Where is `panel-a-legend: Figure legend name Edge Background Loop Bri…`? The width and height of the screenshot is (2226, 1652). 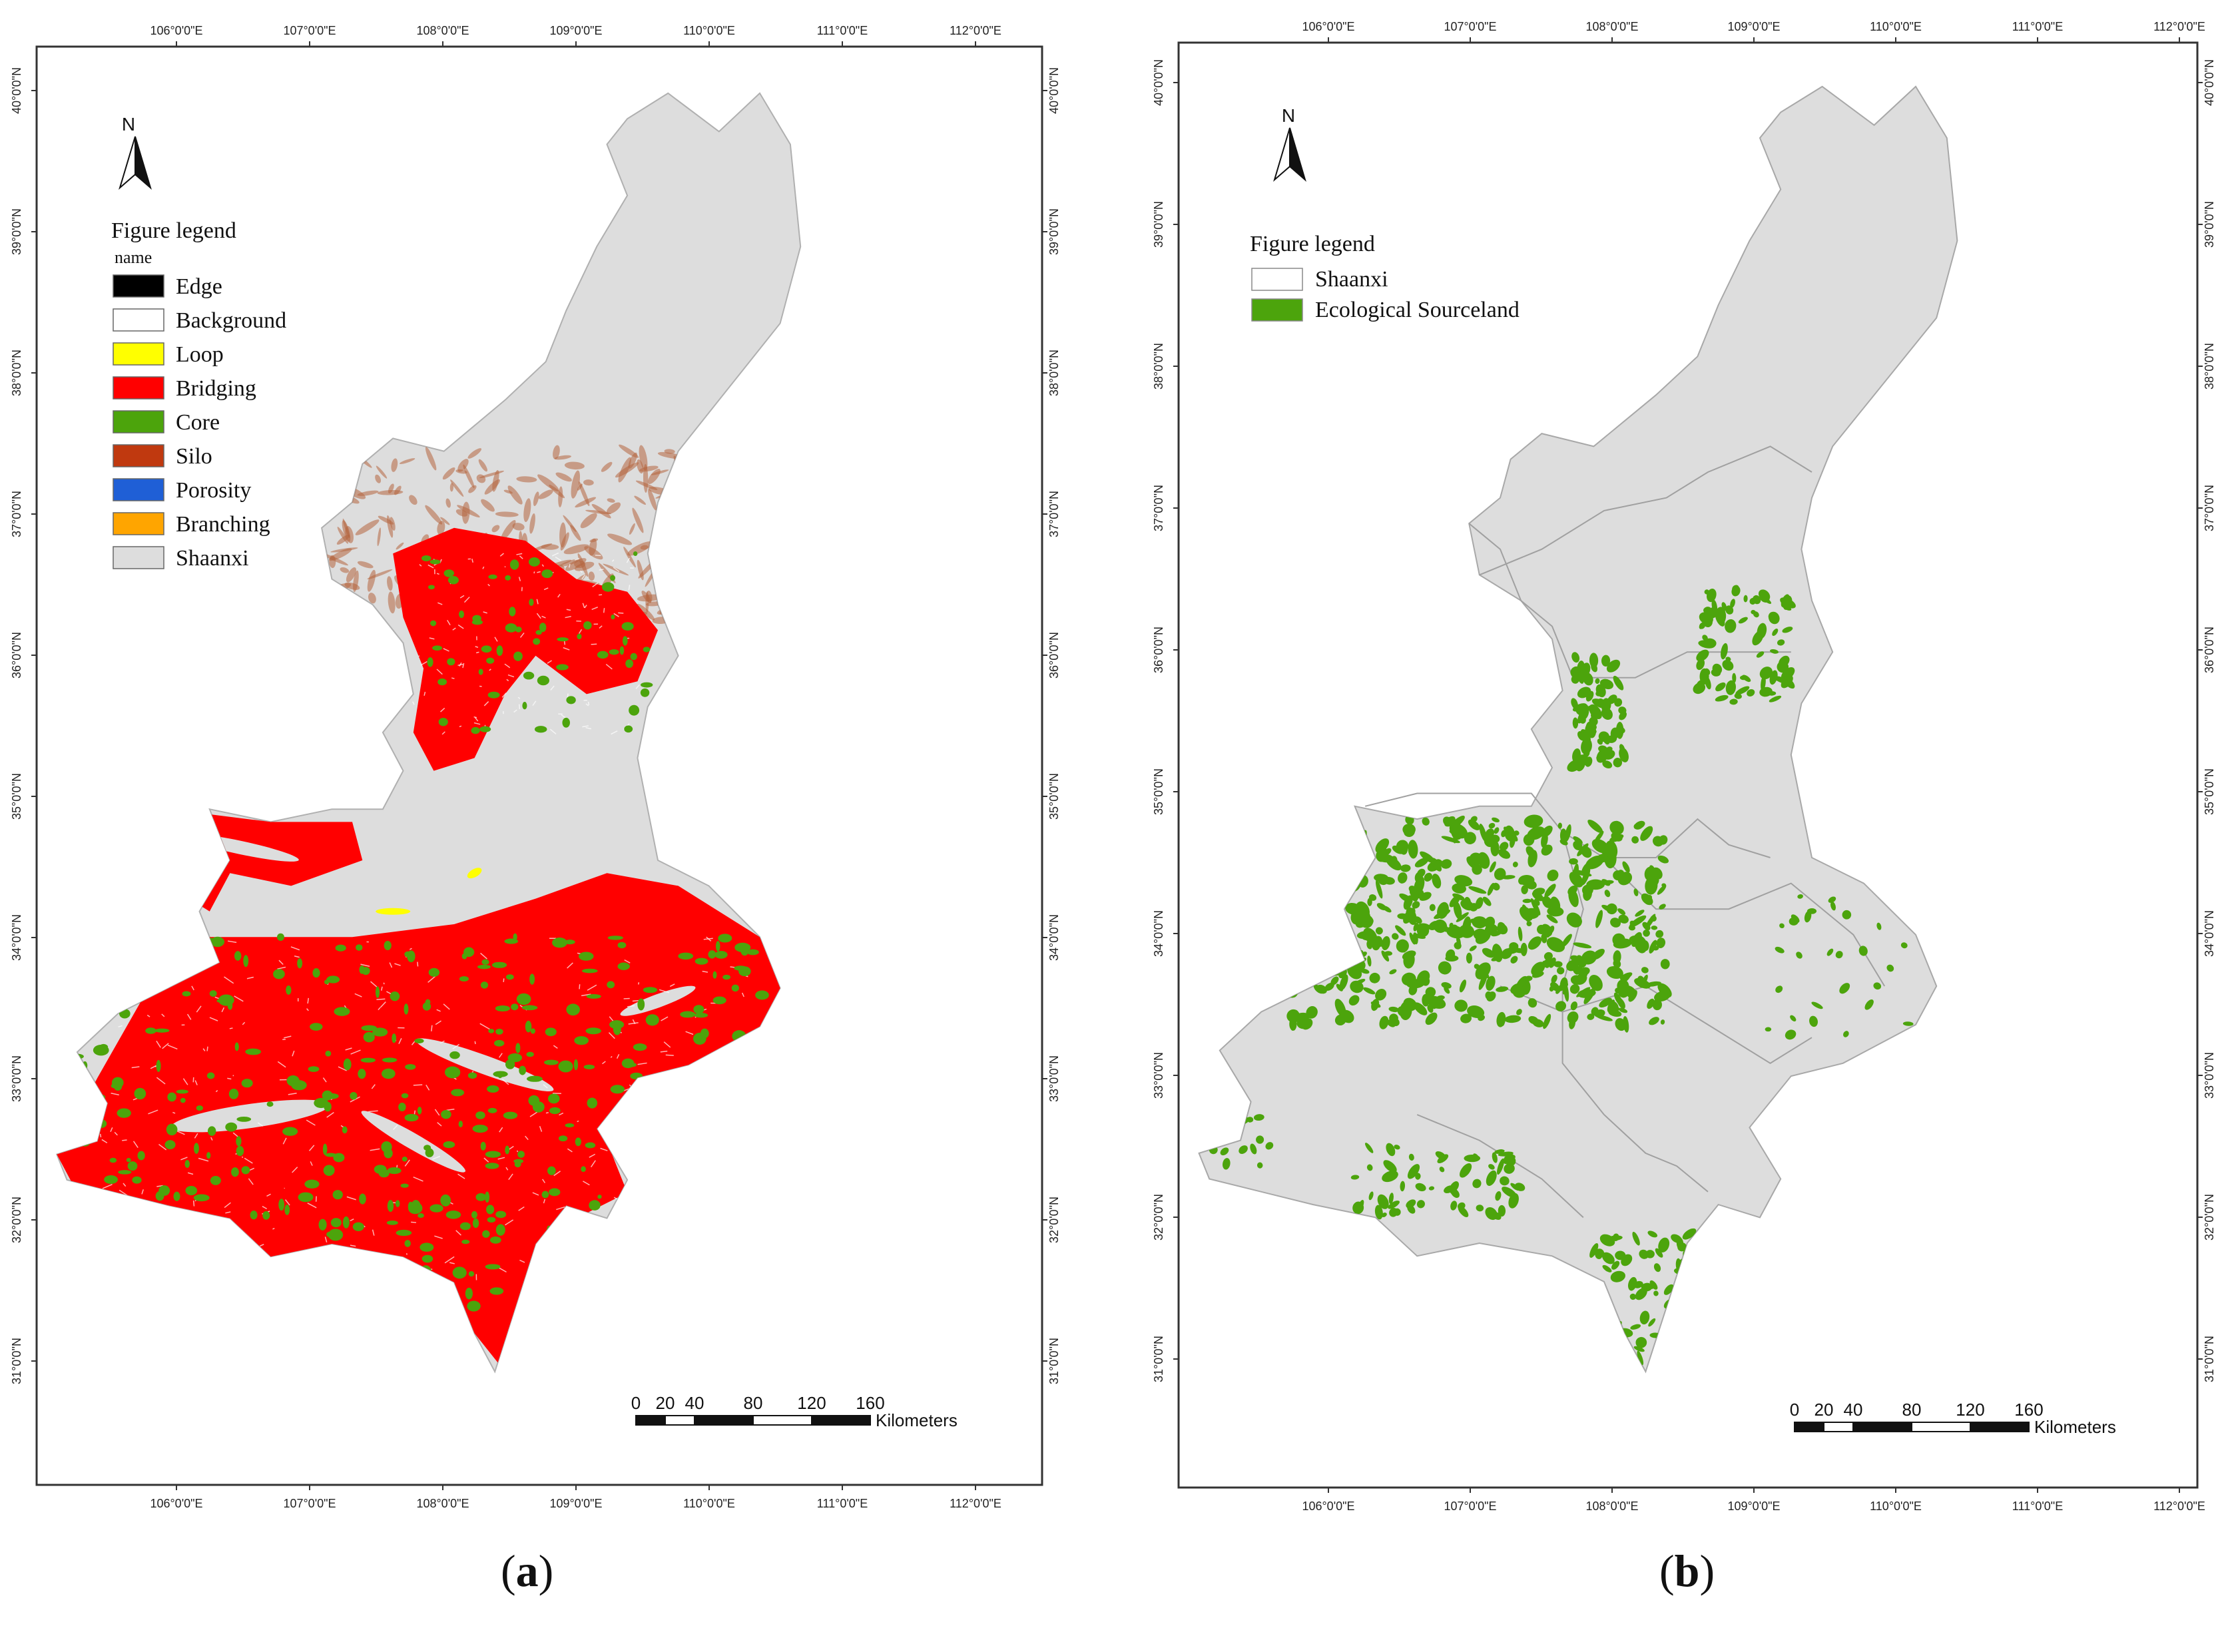
panel-a-legend: Figure legend name Edge Background Loop Bri… is located at coordinates (198, 394).